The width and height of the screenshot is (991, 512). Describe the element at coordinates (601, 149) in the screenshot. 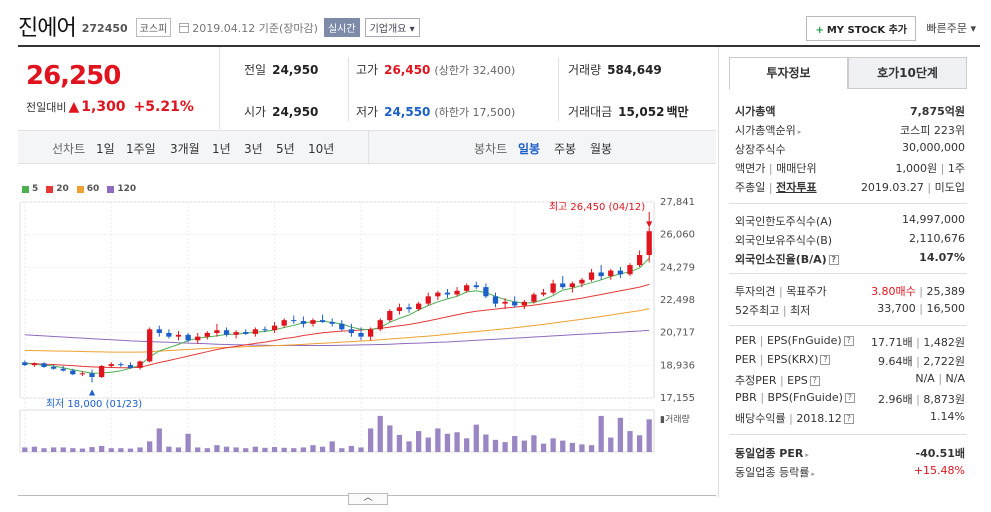

I see `tab-monthly: 월봉` at that location.